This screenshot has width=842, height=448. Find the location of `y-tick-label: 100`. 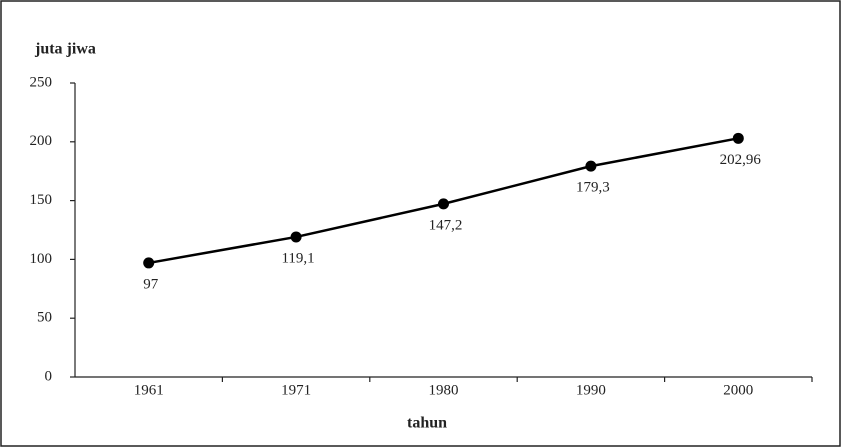

y-tick-label: 100 is located at coordinates (41, 259).